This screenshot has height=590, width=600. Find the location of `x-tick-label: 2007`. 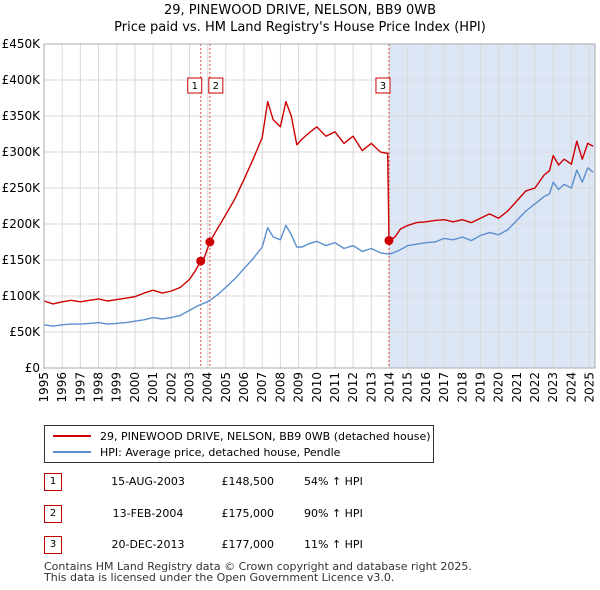

x-tick-label: 2007 is located at coordinates (262, 387).